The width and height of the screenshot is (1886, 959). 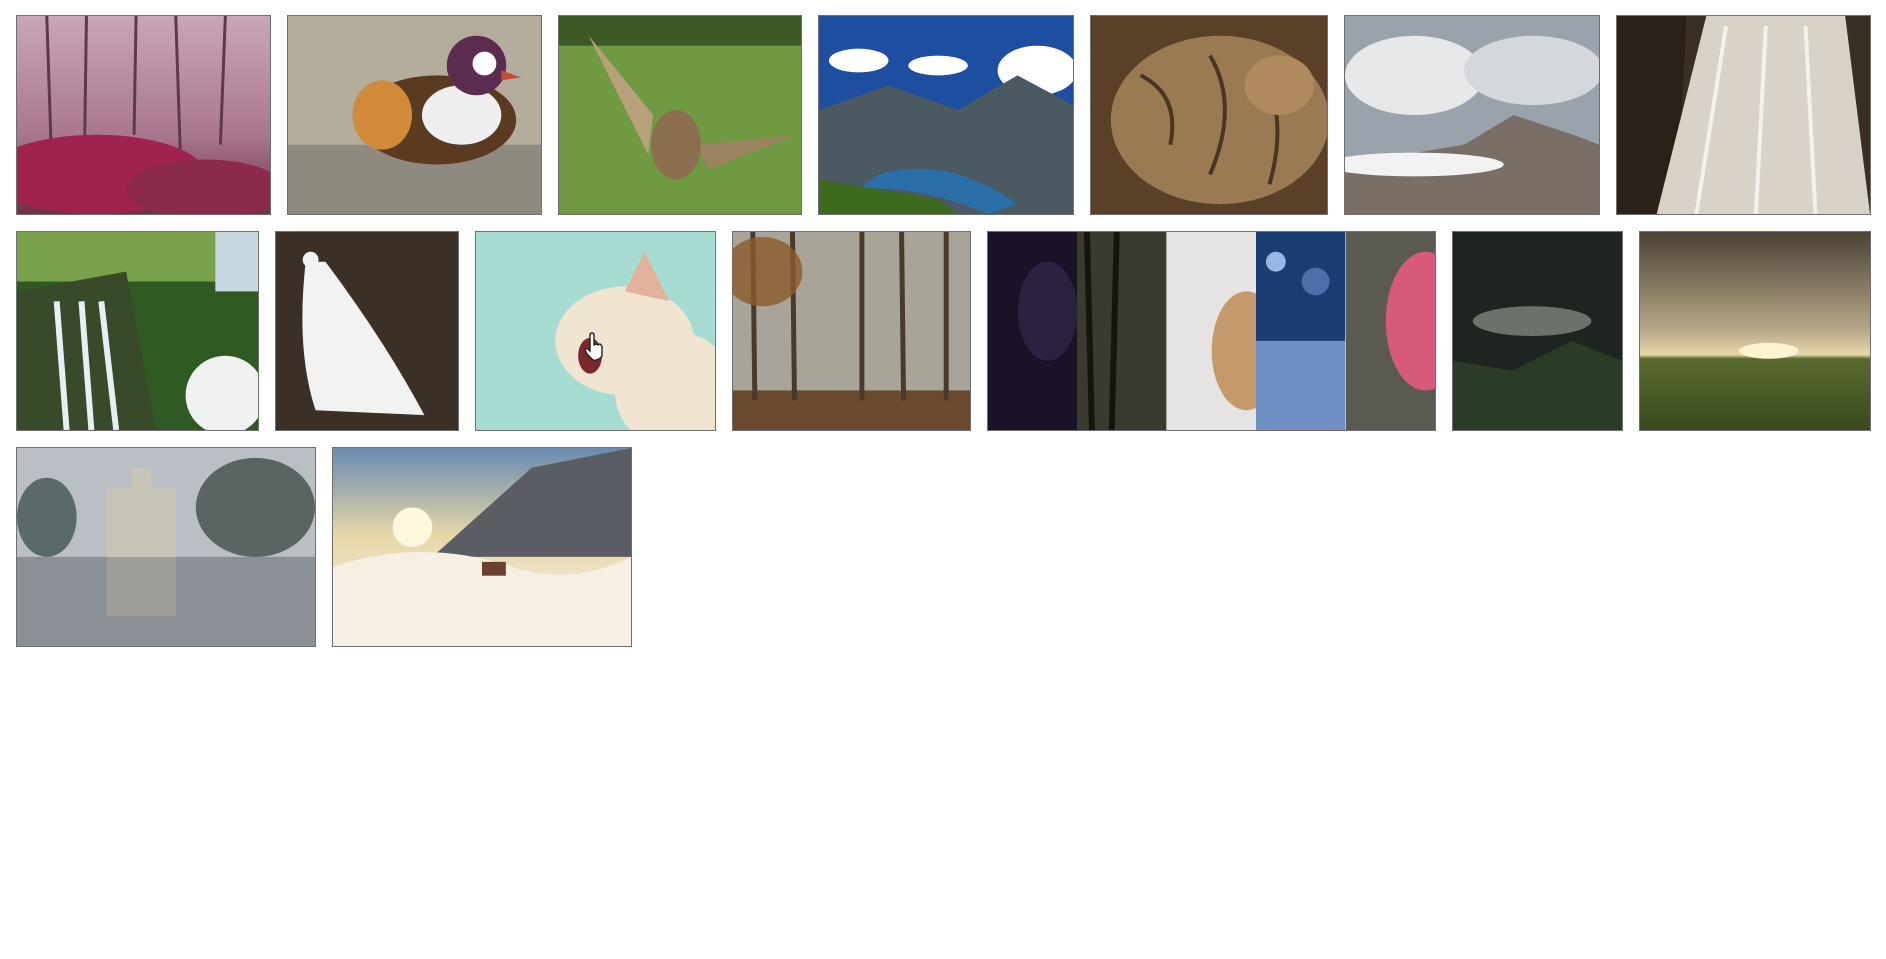 I want to click on castle-reflection-image, so click(x=166, y=547).